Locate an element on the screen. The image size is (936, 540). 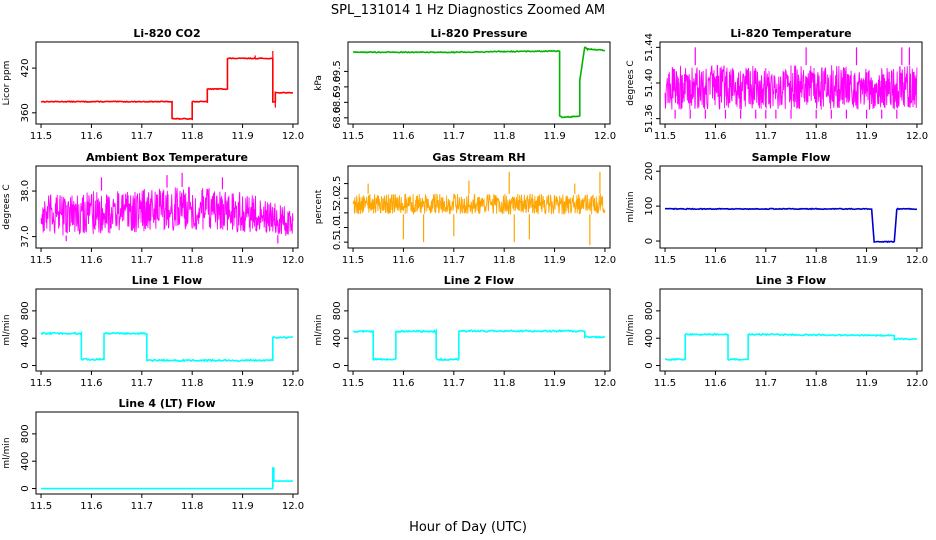
y-tick-label: 0.5 is located at coordinates (337, 242).